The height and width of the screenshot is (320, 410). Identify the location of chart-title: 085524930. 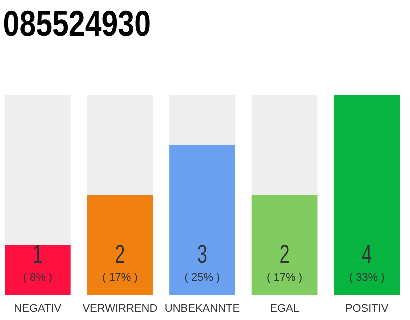
(77, 23).